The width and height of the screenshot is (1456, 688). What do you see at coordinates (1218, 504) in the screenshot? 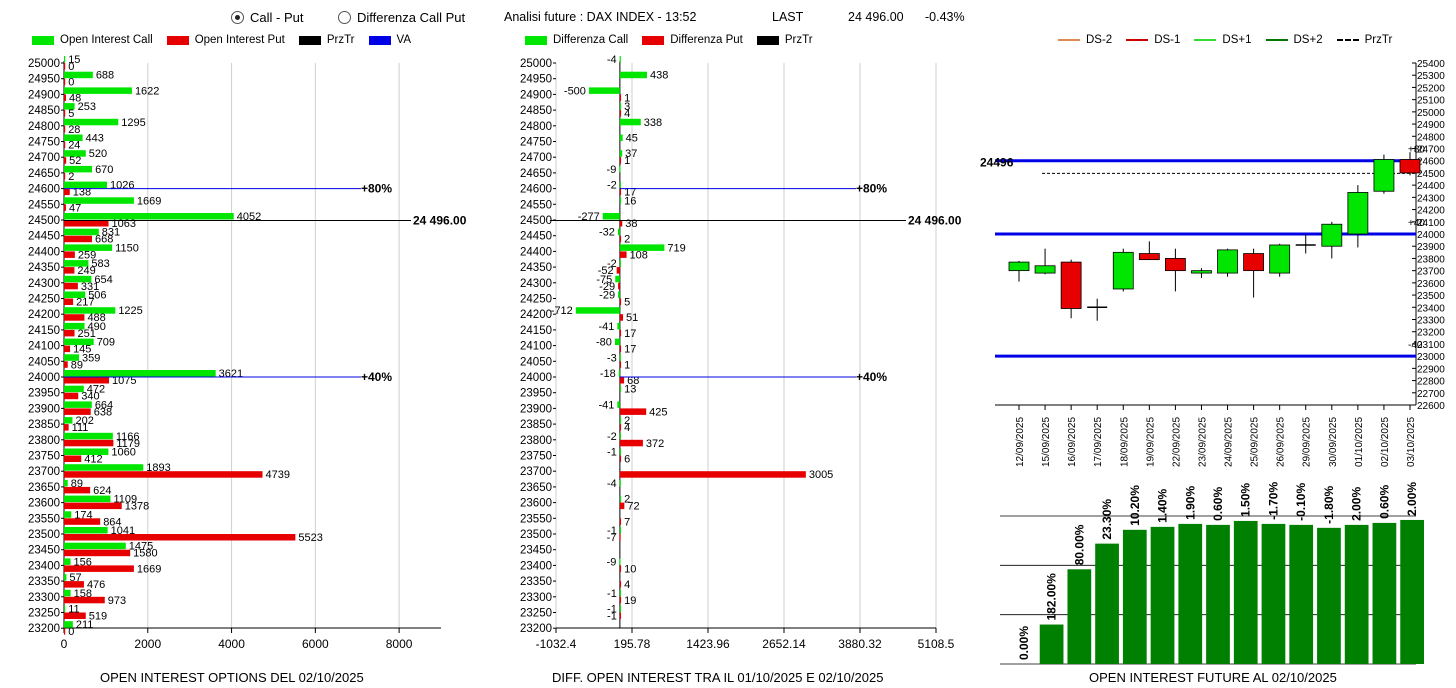
I see `future-data-label: 0.60%` at bounding box center [1218, 504].